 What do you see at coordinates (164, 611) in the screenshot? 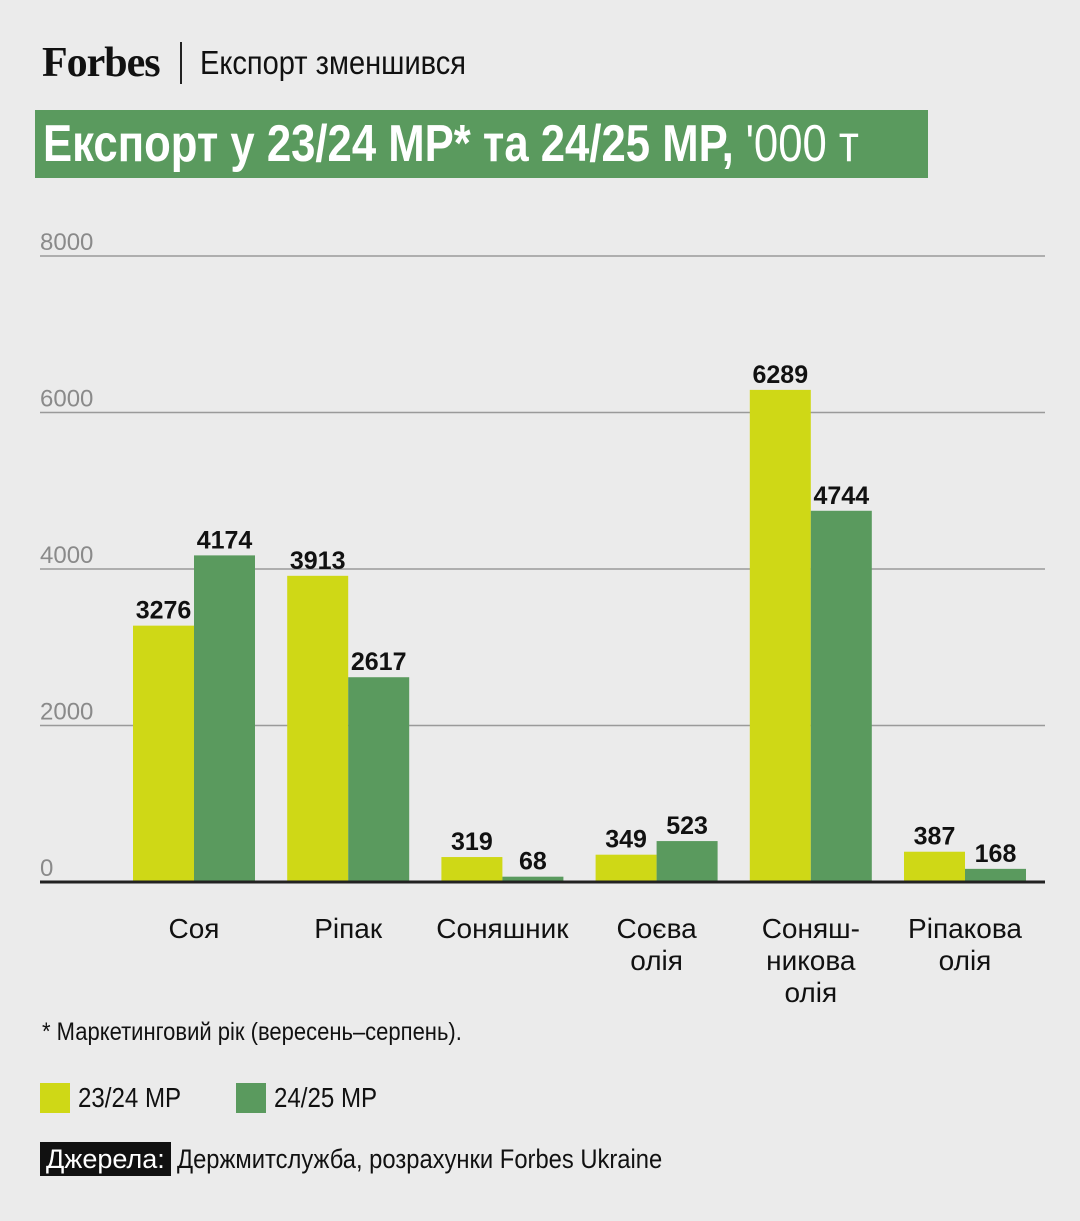
I see `data-label-0-series-0: 3276` at bounding box center [164, 611].